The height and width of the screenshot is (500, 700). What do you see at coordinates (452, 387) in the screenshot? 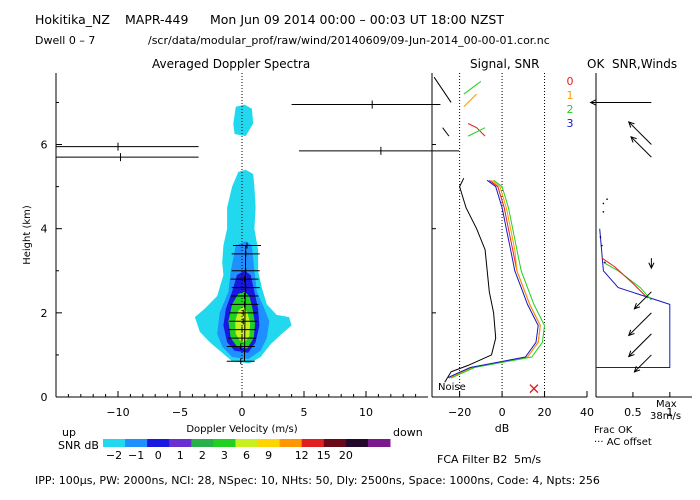
I see `noise-label: Noise` at bounding box center [452, 387].